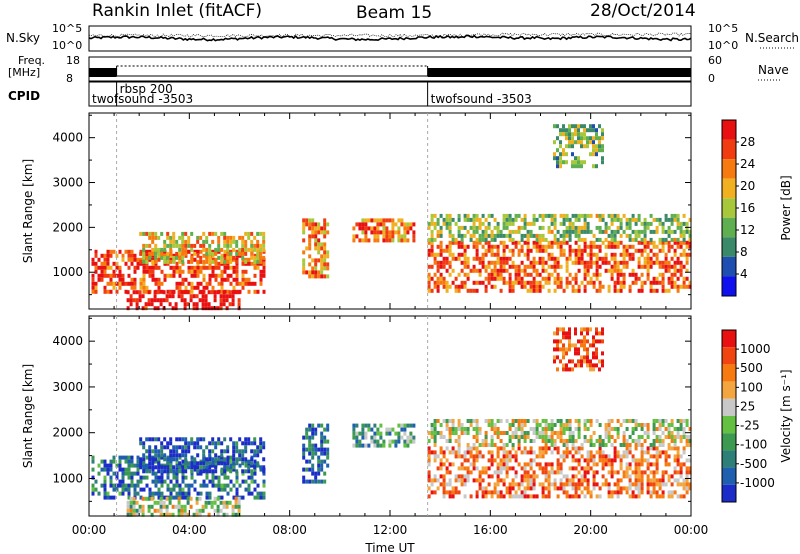 This screenshot has width=800, height=554. I want to click on nsky-trace, so click(390, 38).